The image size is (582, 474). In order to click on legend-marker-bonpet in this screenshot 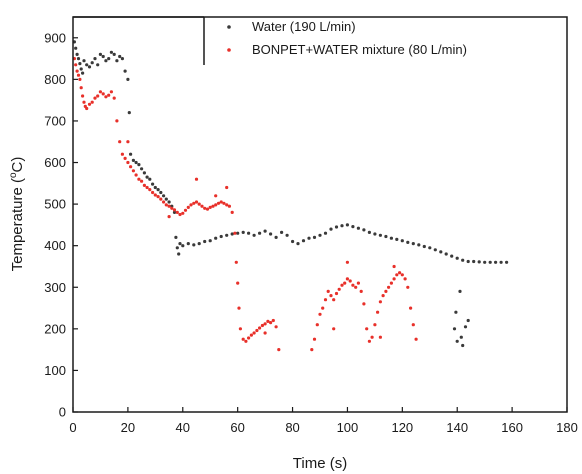, I will do `click(229, 50)`.